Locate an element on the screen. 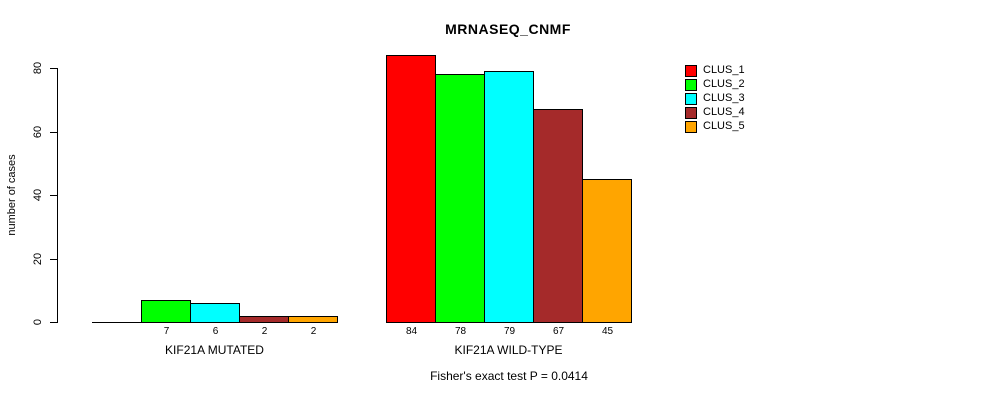  bar-value-label: 84 is located at coordinates (411, 331).